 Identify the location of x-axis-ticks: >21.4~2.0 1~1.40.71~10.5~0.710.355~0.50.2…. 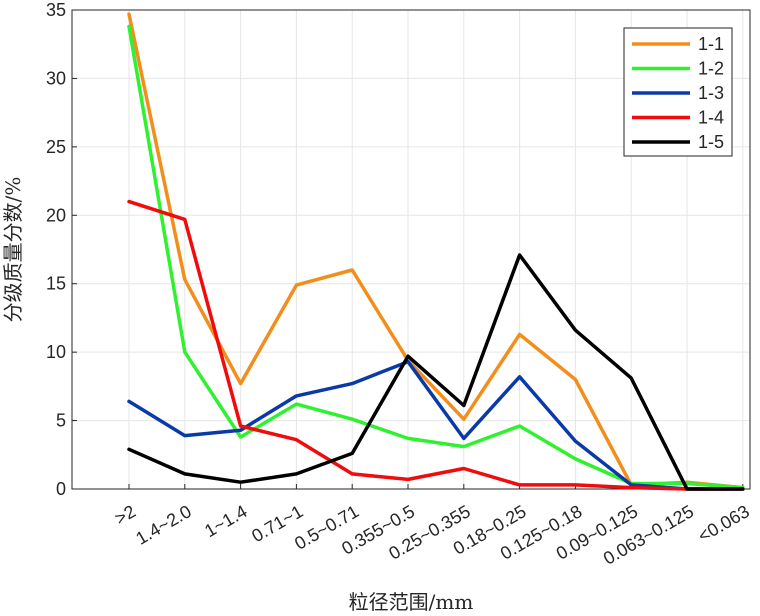
(432, 526).